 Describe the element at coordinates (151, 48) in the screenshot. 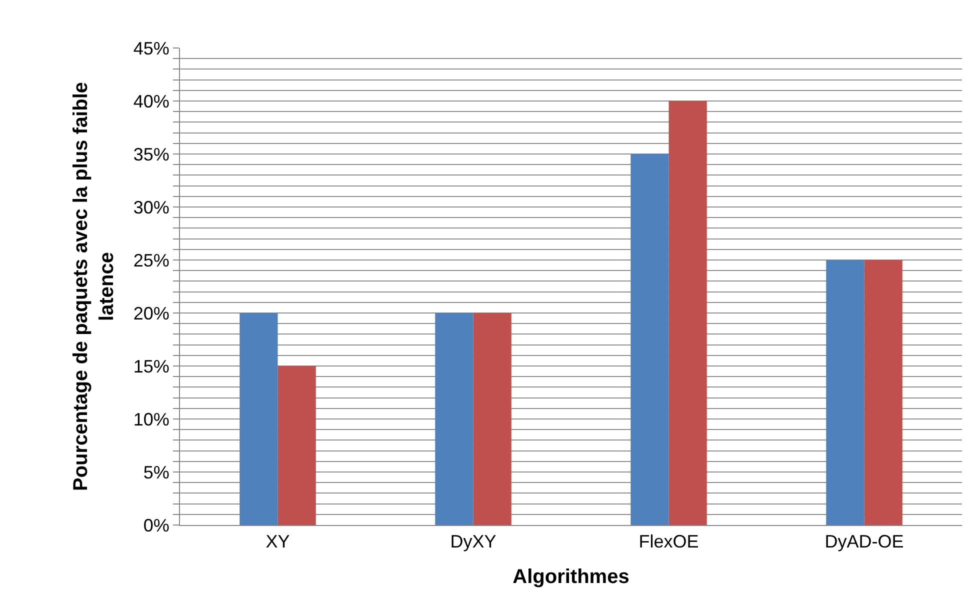

I see `y-tick-label: 45%` at that location.